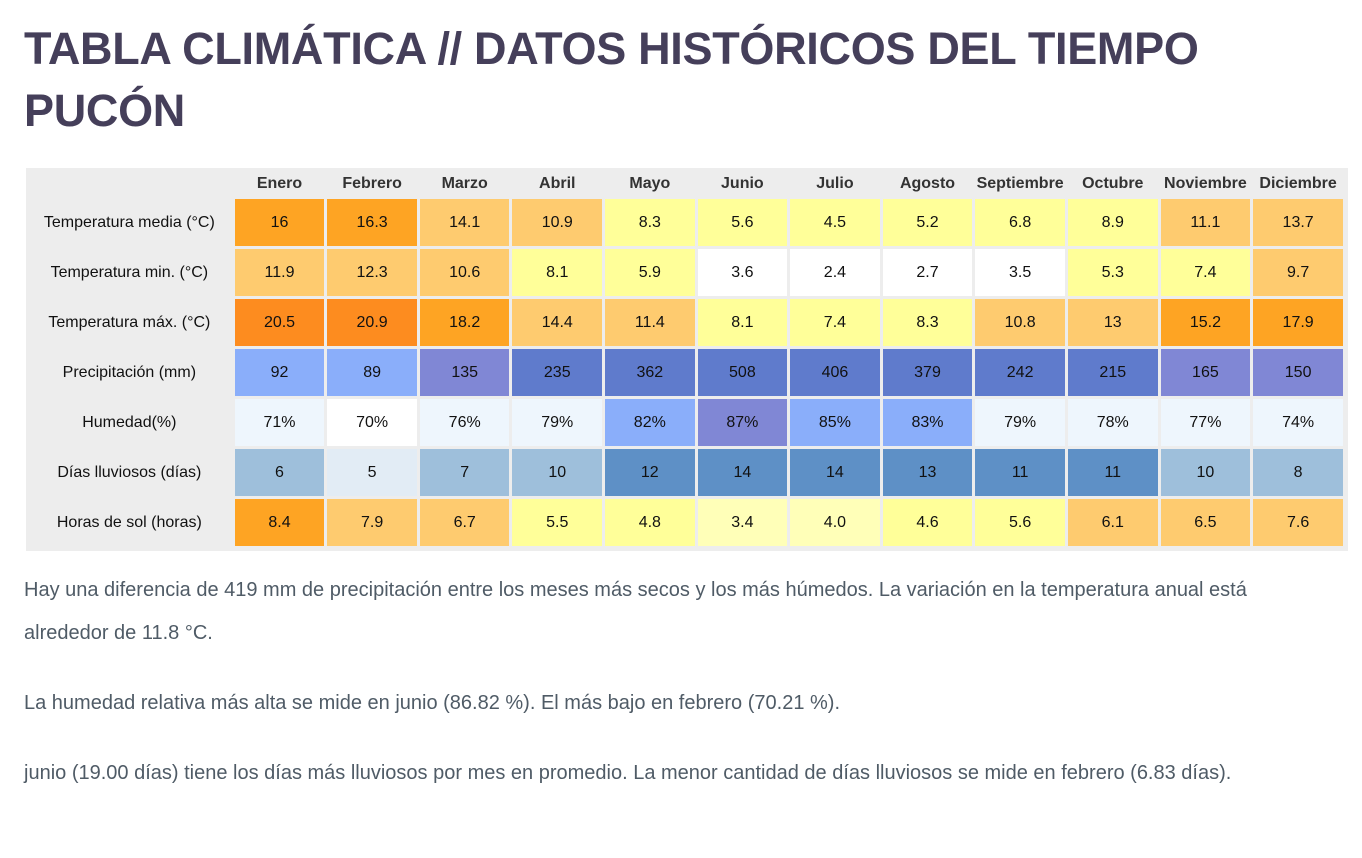  I want to click on value-cell: 92, so click(279, 372).